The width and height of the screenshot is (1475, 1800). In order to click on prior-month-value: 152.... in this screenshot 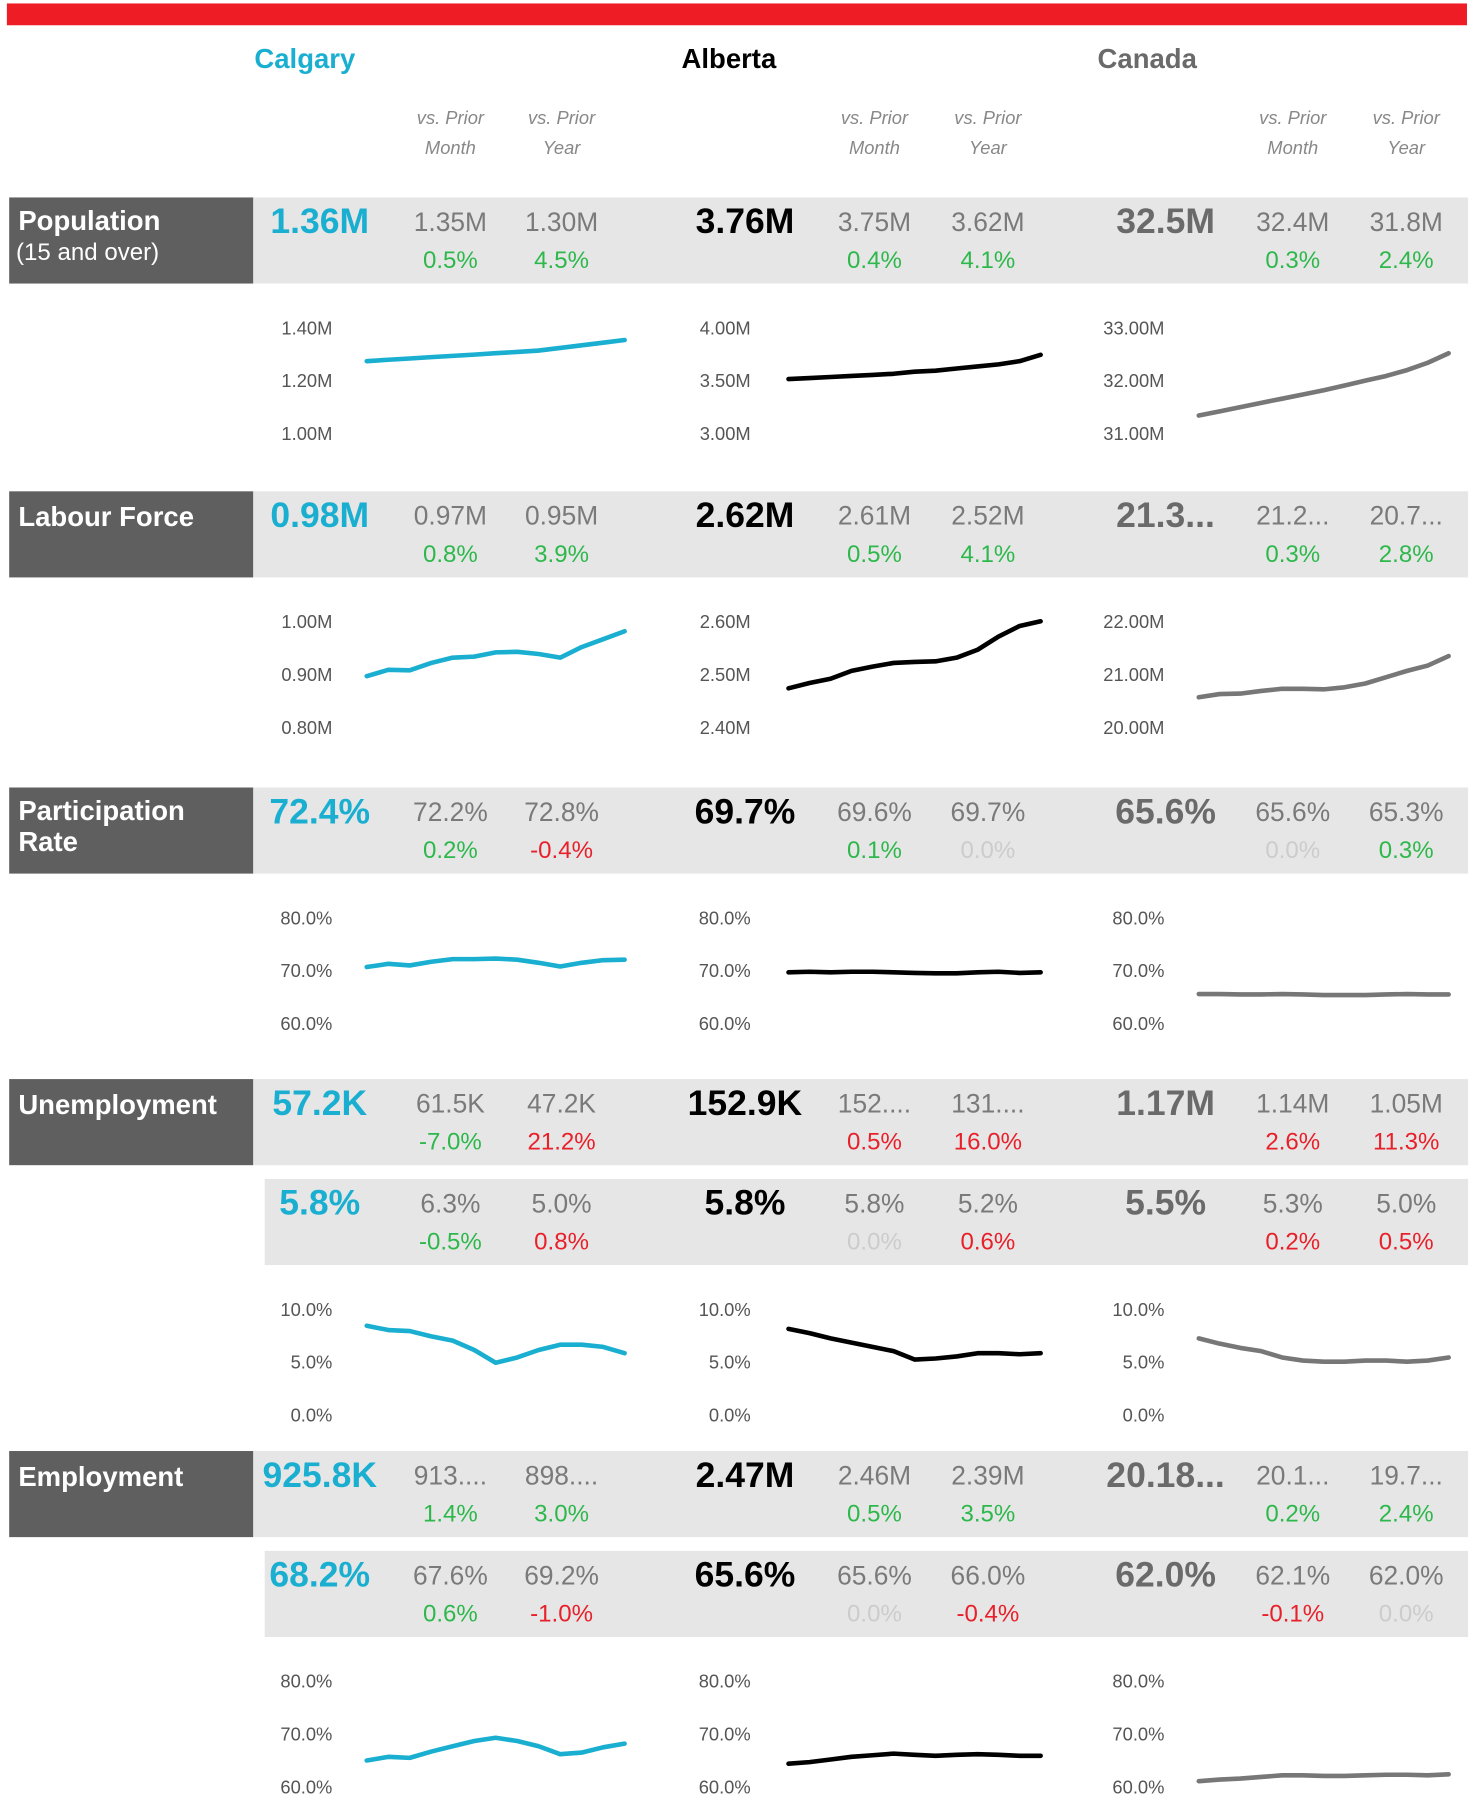, I will do `click(874, 1103)`.